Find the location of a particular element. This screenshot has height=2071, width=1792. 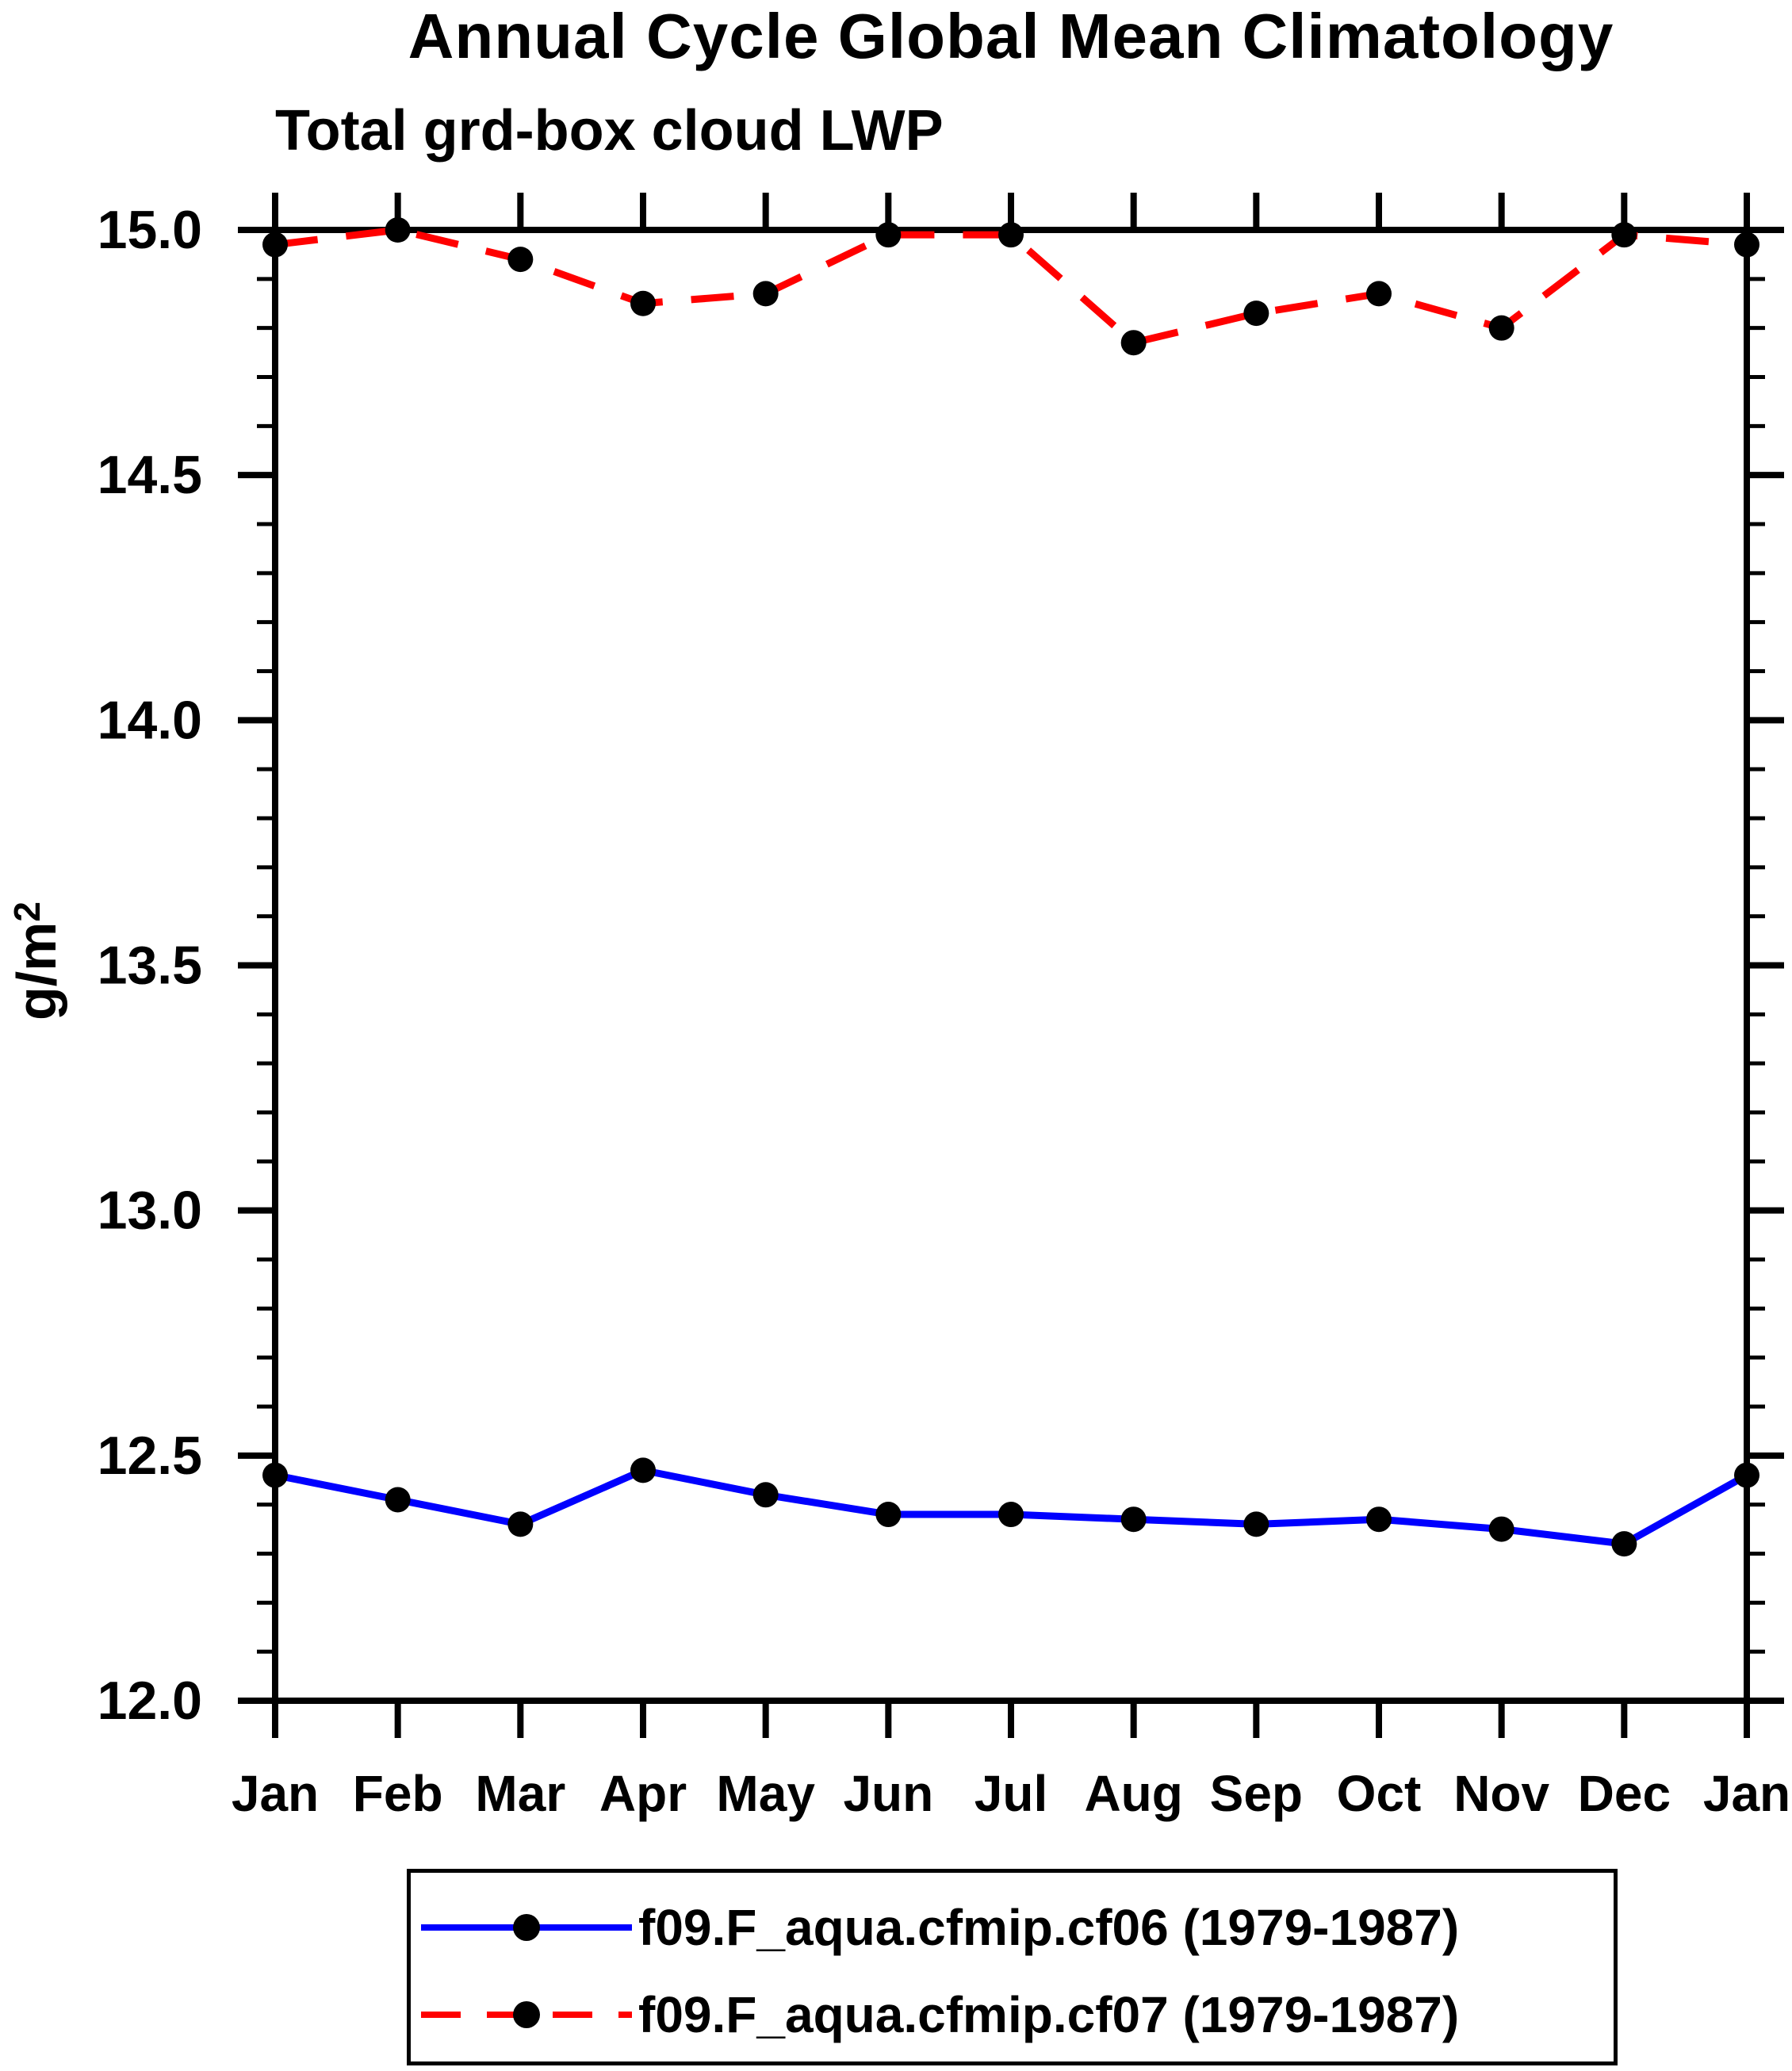

x-tick-label: Dec is located at coordinates (1624, 1794).